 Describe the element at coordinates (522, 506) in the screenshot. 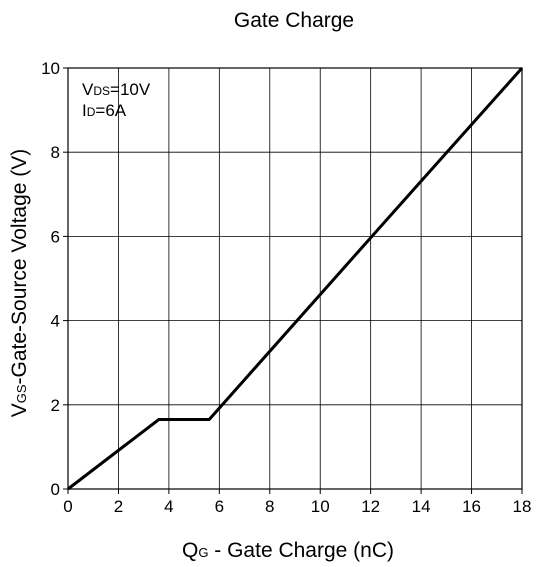

I see `x-tick-label: 18` at that location.